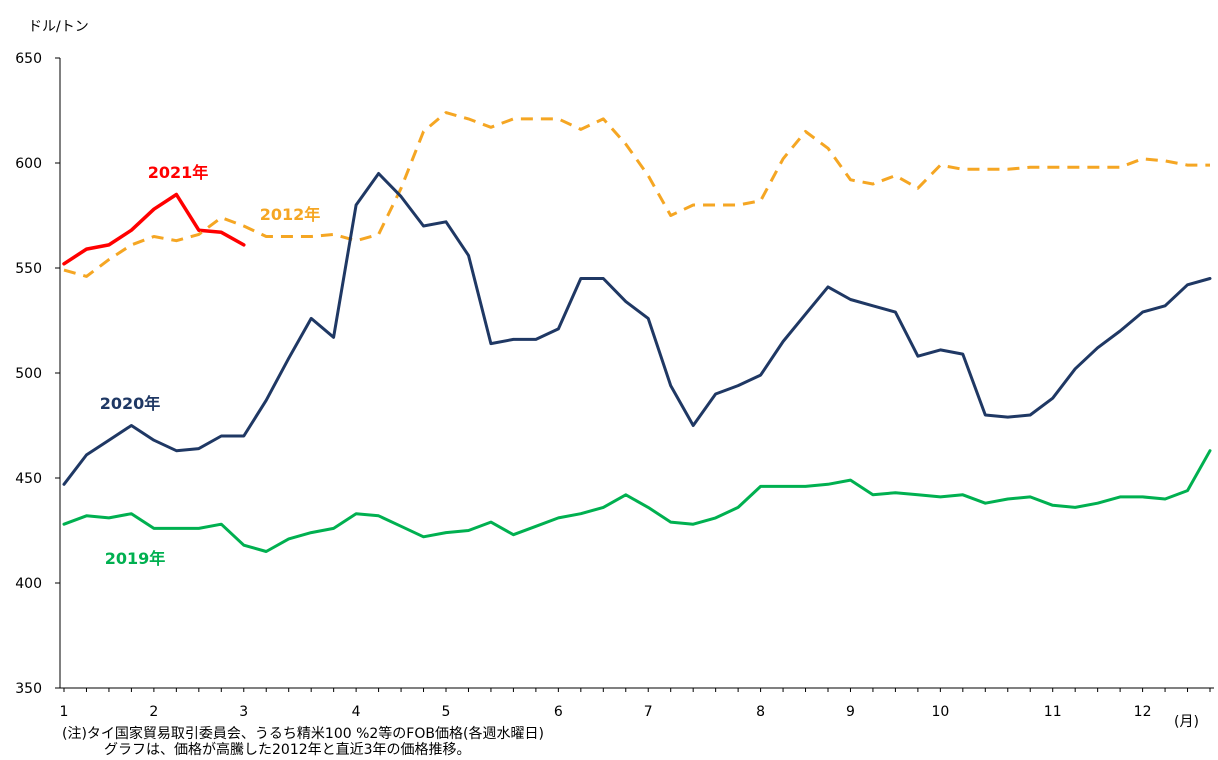  Describe the element at coordinates (290, 214) in the screenshot. I see `series-label-2012: 2012年` at that location.